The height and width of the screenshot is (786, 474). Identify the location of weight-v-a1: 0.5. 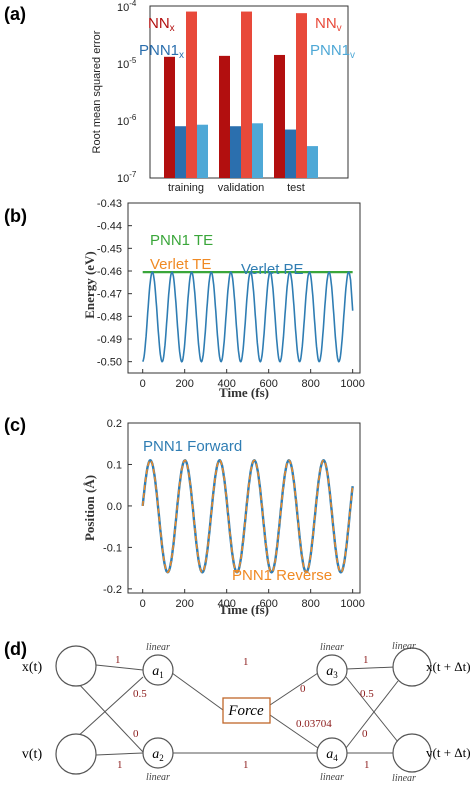
(140, 694).